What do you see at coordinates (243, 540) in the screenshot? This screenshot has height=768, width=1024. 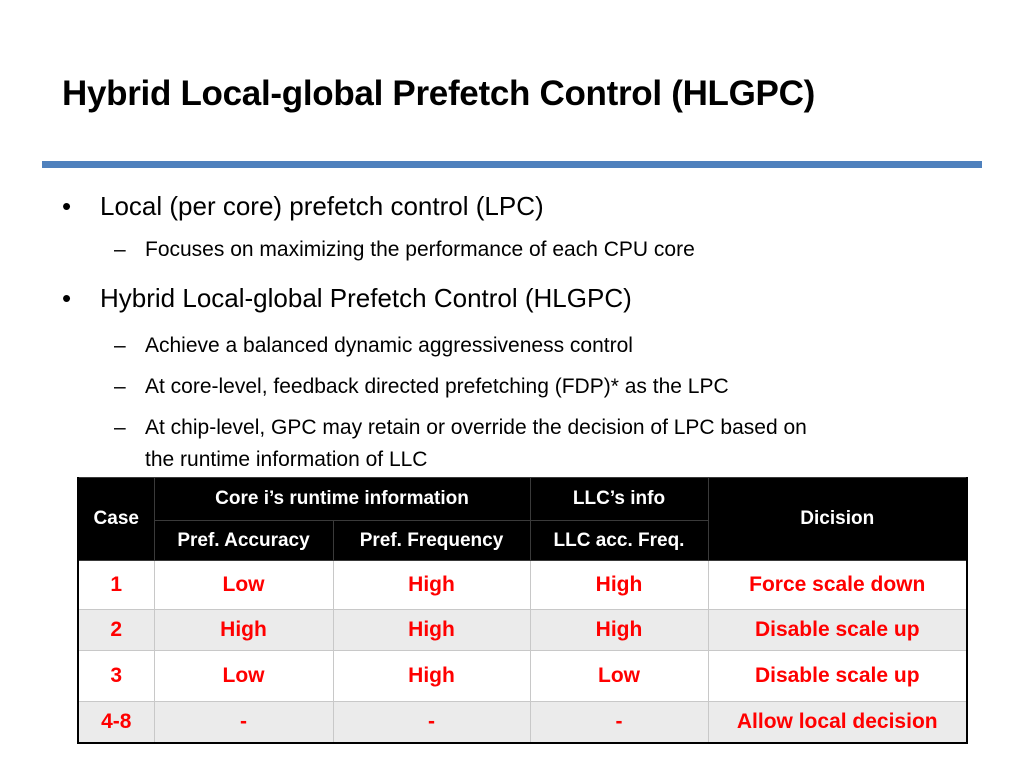 I see `header-pref-accuracy: Pref. Accuracy` at bounding box center [243, 540].